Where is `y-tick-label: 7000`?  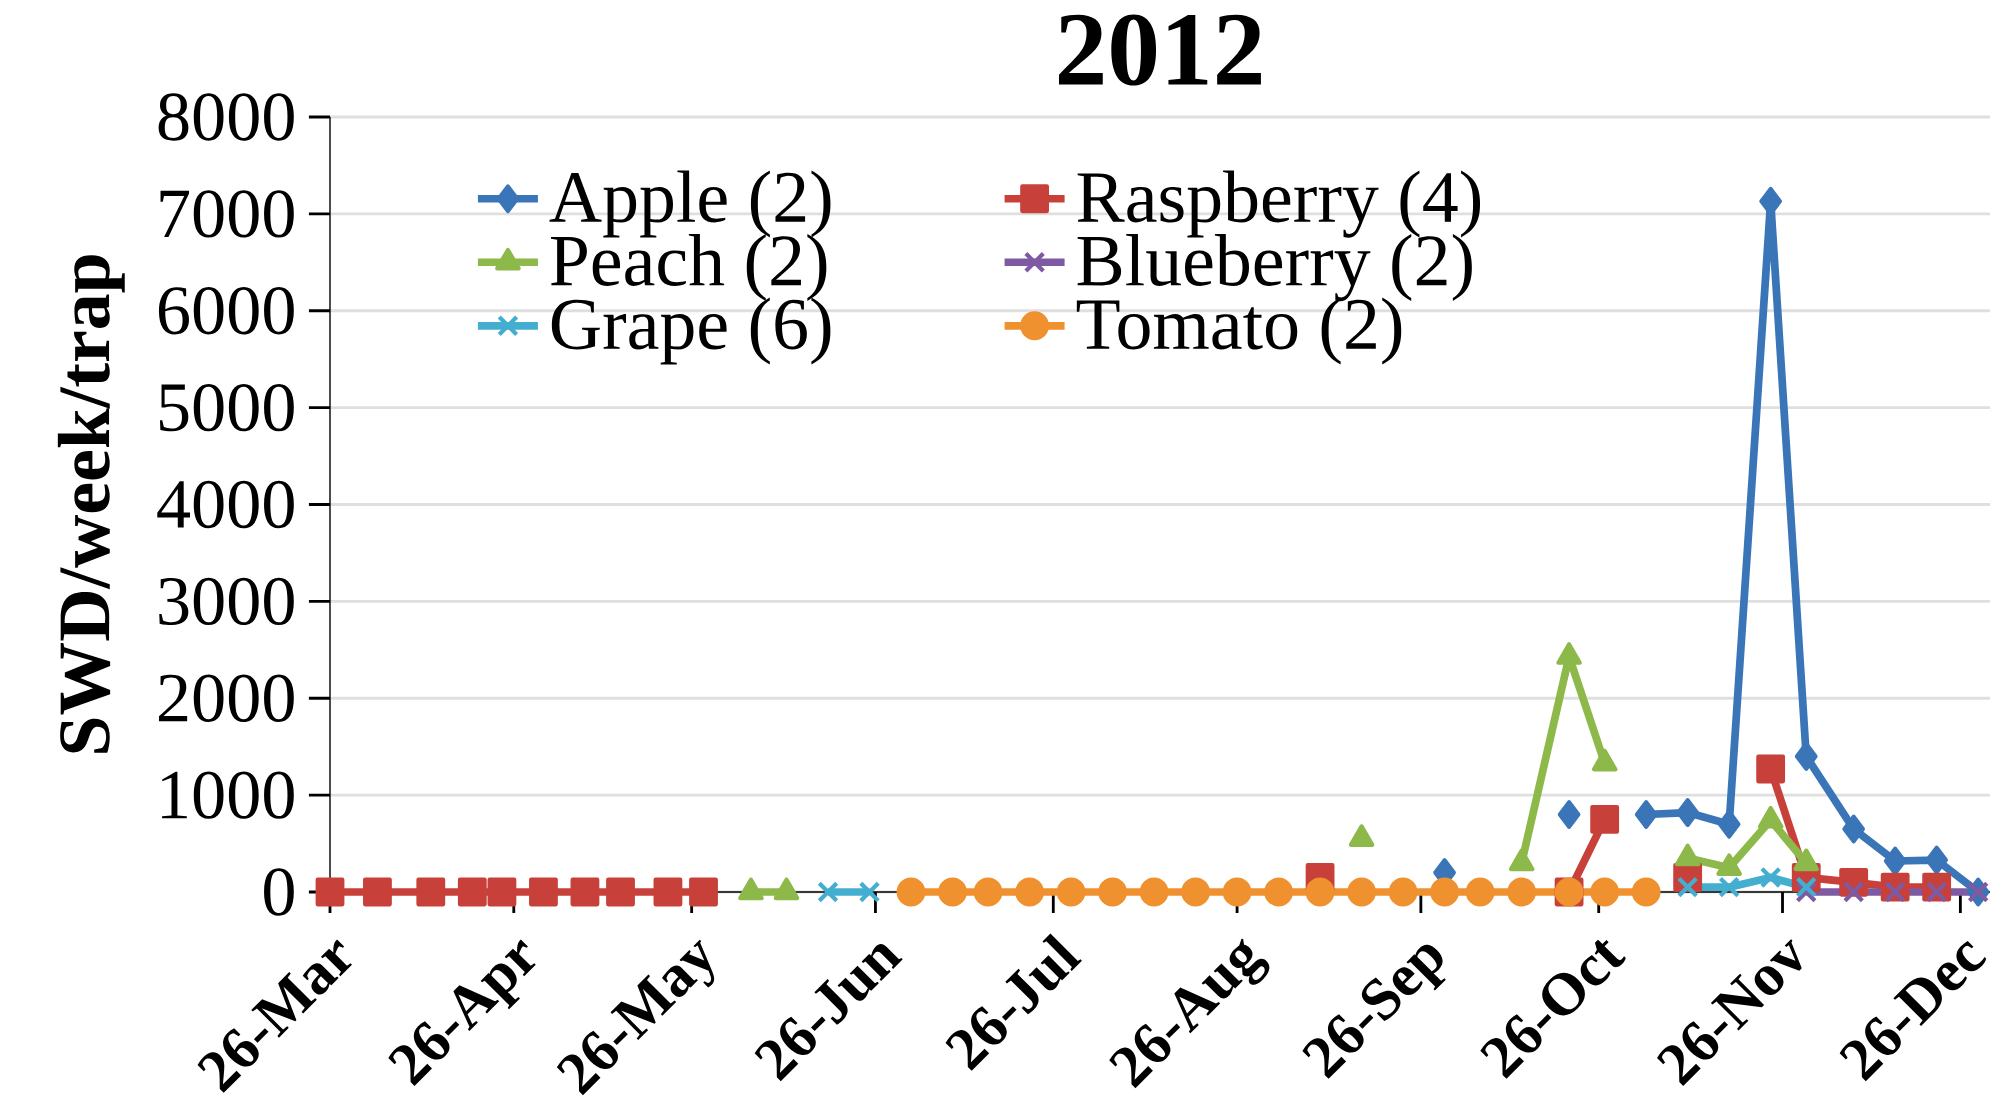 y-tick-label: 7000 is located at coordinates (227, 214).